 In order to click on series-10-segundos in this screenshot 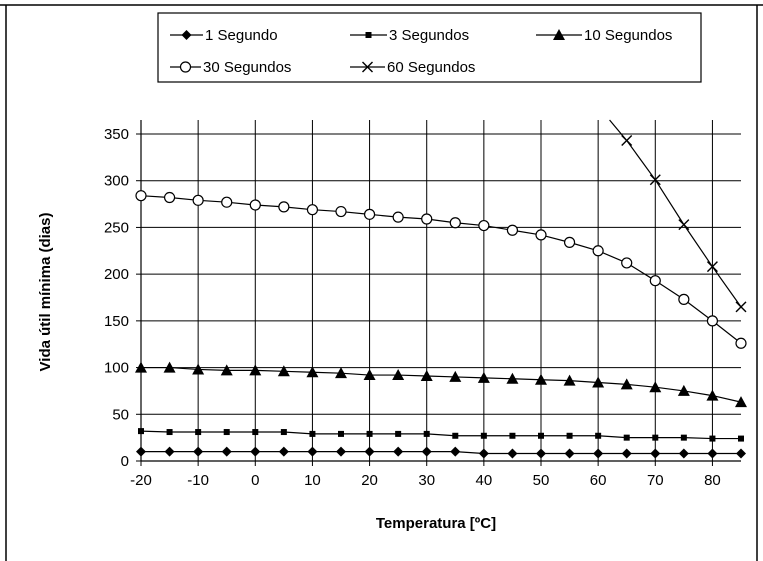, I will do `click(441, 384)`.